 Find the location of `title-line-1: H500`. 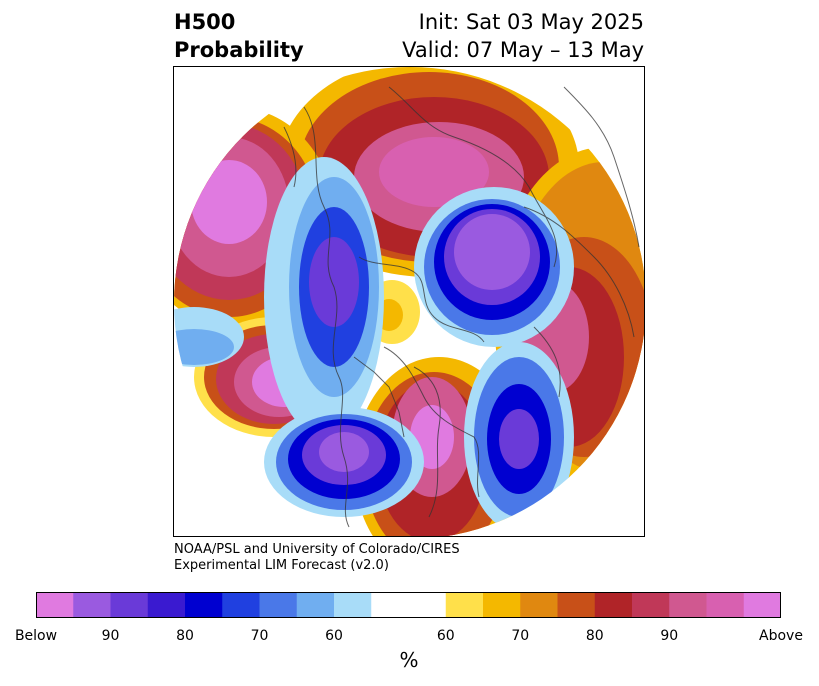

title-line-1: H500 is located at coordinates (205, 22).